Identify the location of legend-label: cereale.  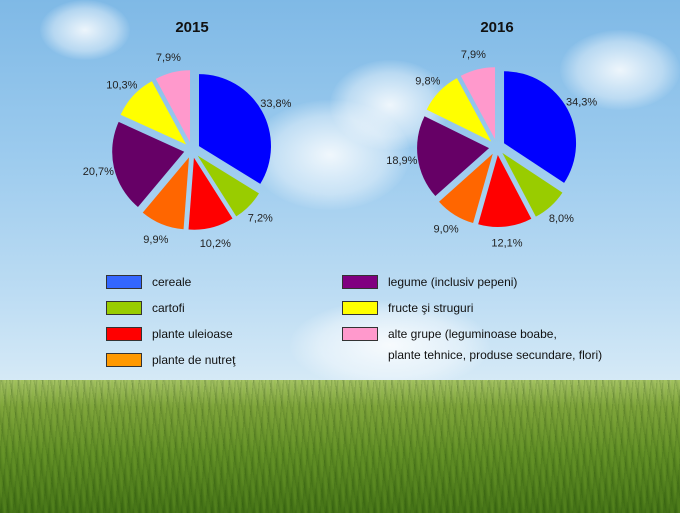
(172, 282).